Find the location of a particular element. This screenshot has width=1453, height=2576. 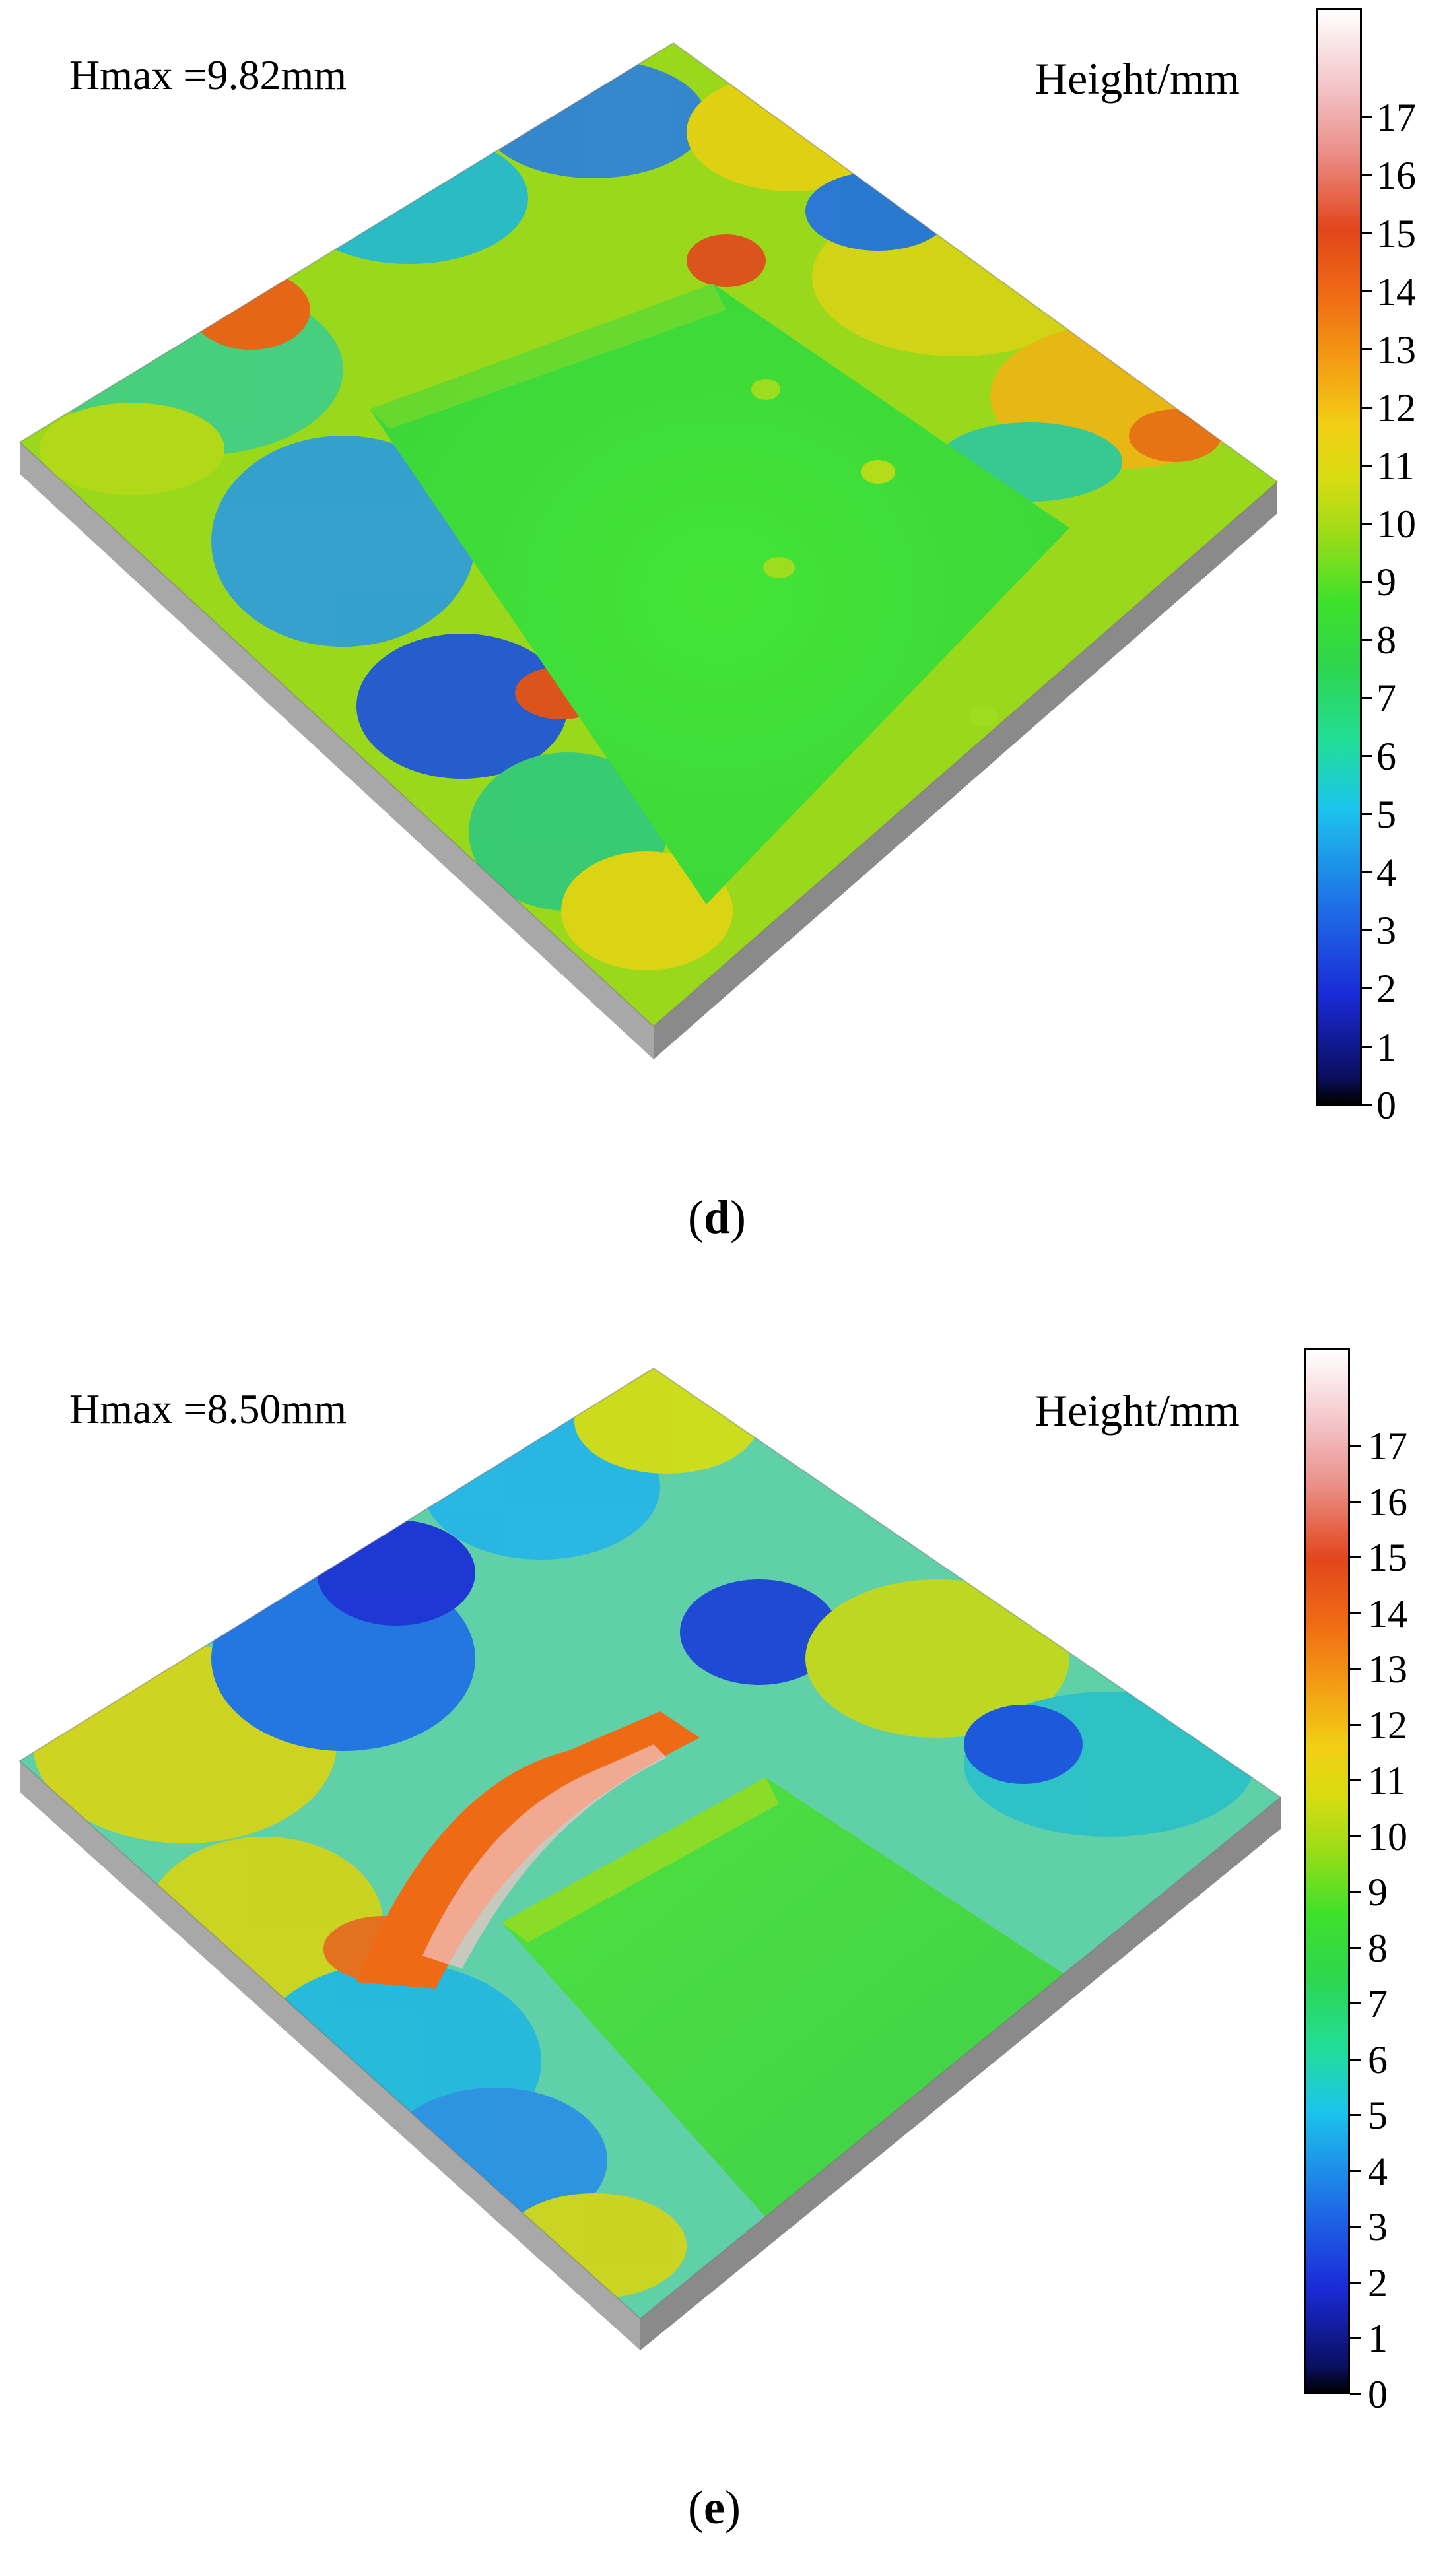

colorbar-e is located at coordinates (1327, 1871).